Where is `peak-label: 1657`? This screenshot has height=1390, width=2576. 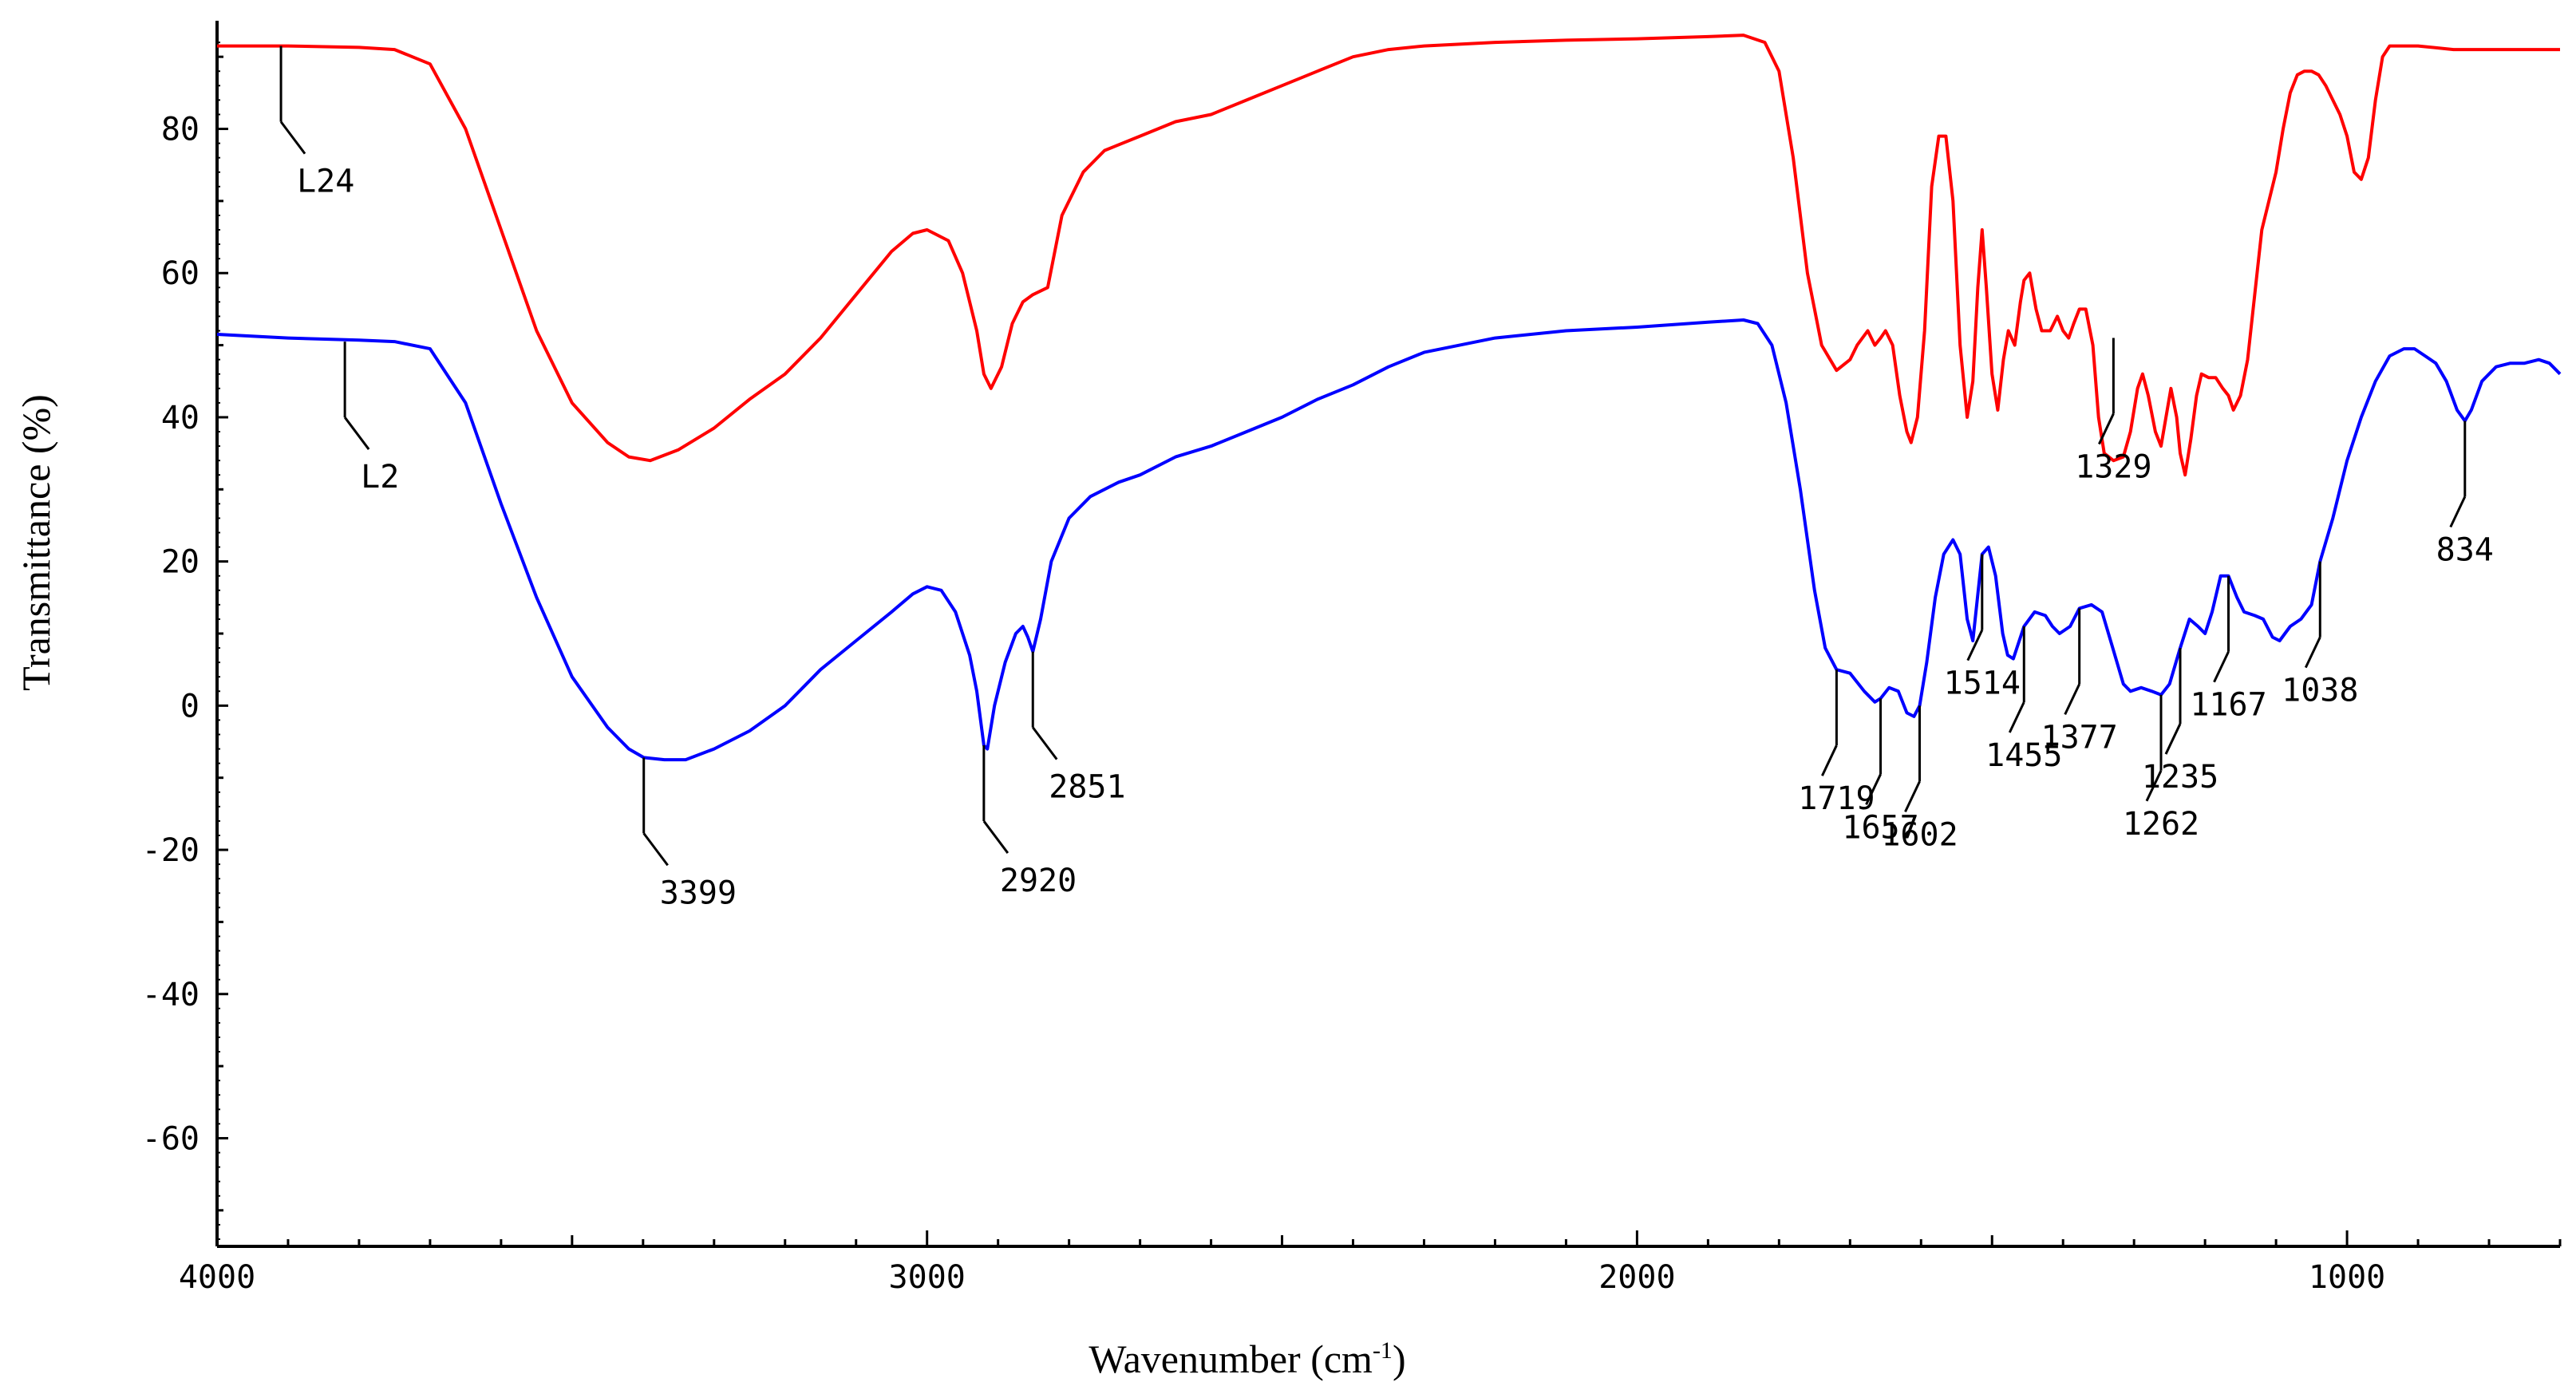 peak-label: 1657 is located at coordinates (1880, 827).